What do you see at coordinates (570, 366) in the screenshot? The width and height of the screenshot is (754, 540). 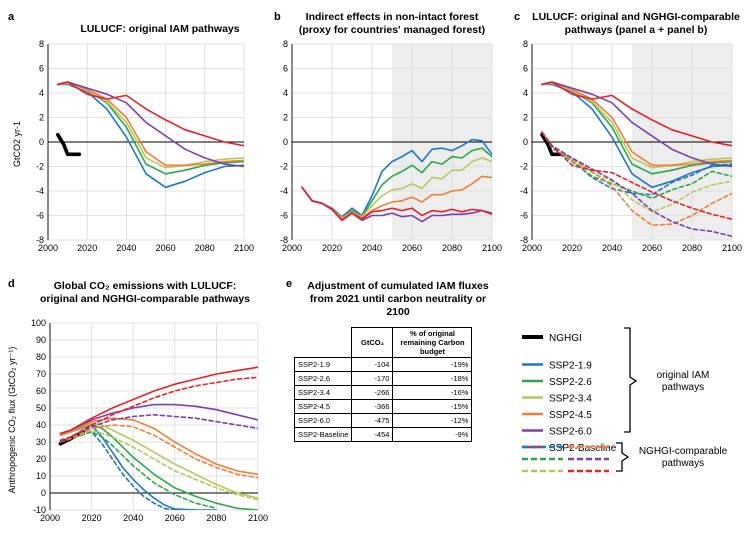 I see `legend-label-ssp2-1-9: SSP2-1.9` at bounding box center [570, 366].